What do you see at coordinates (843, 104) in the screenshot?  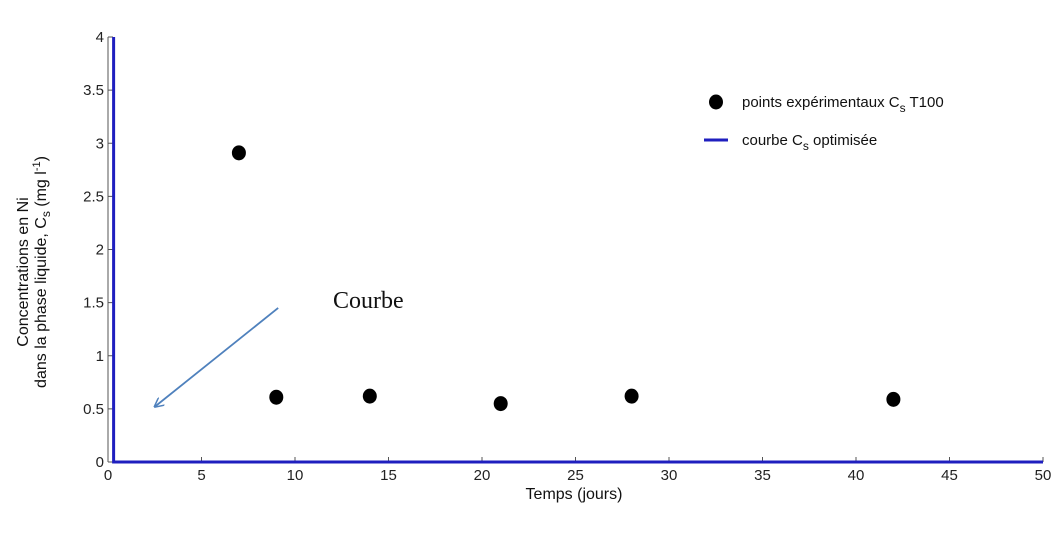 I see `legend-label-points: points expérimentaux Cs T100` at bounding box center [843, 104].